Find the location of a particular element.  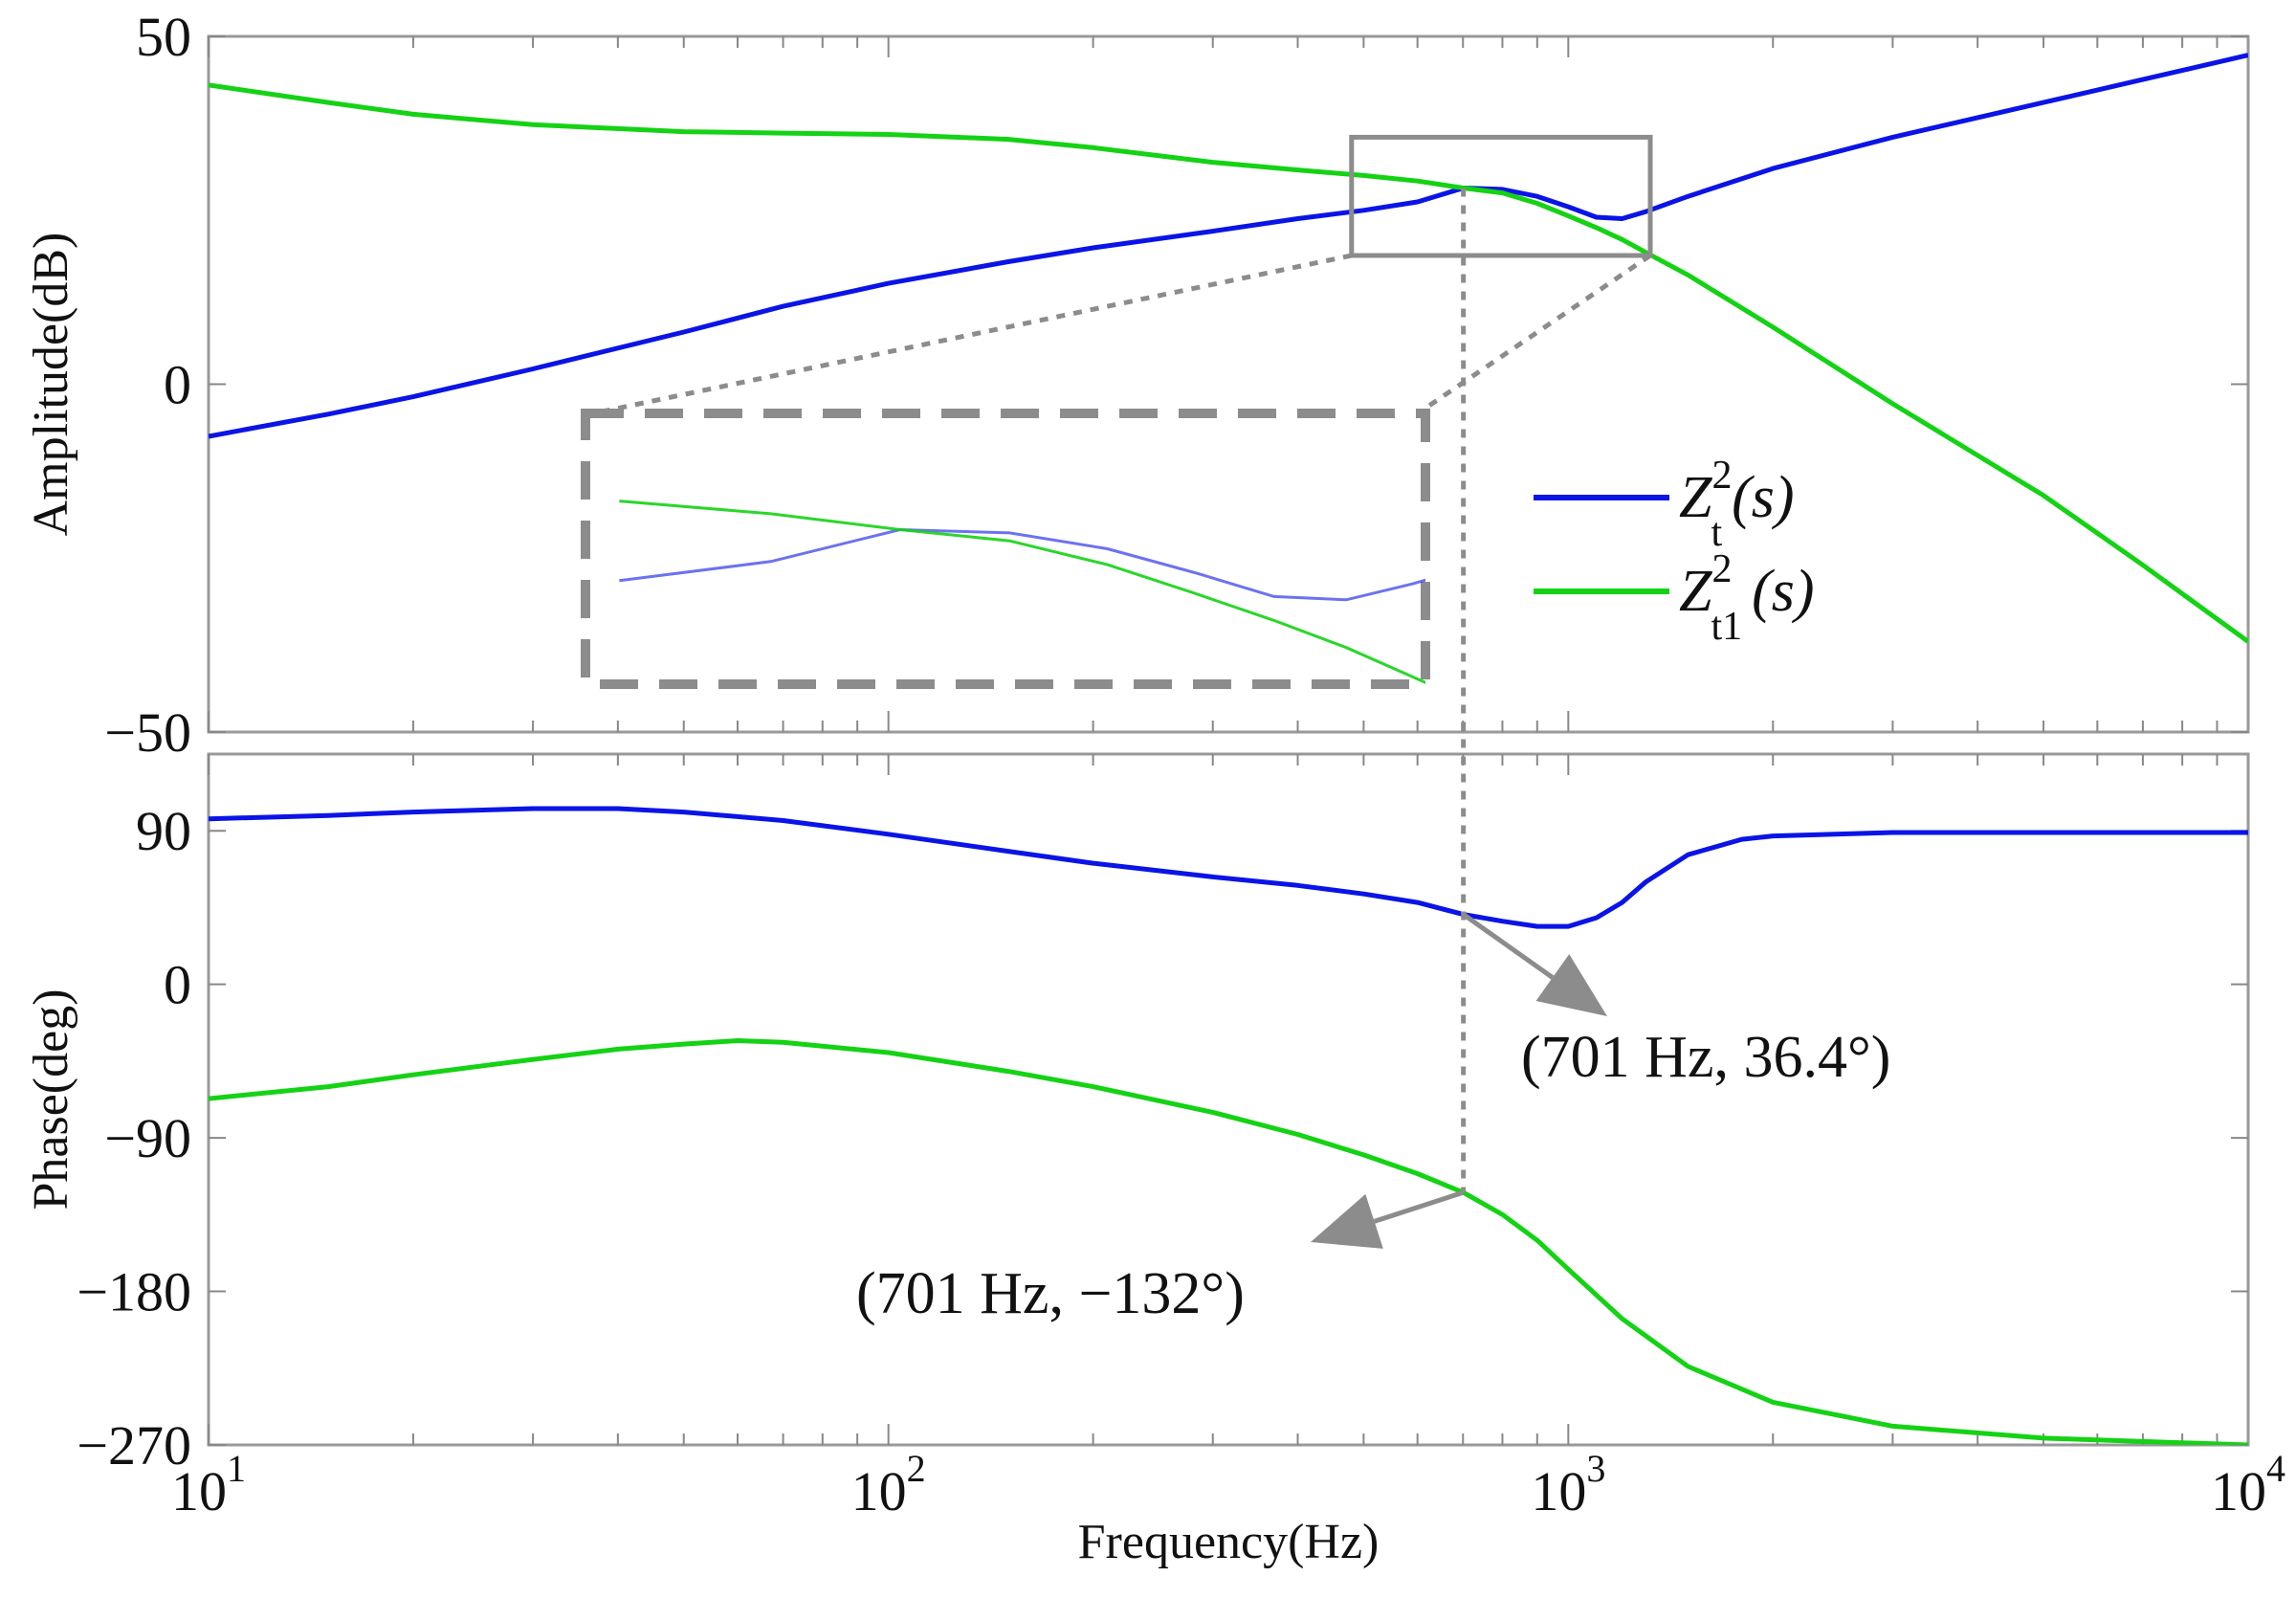

x-tick-label: 10⁴ is located at coordinates (2248, 1484).